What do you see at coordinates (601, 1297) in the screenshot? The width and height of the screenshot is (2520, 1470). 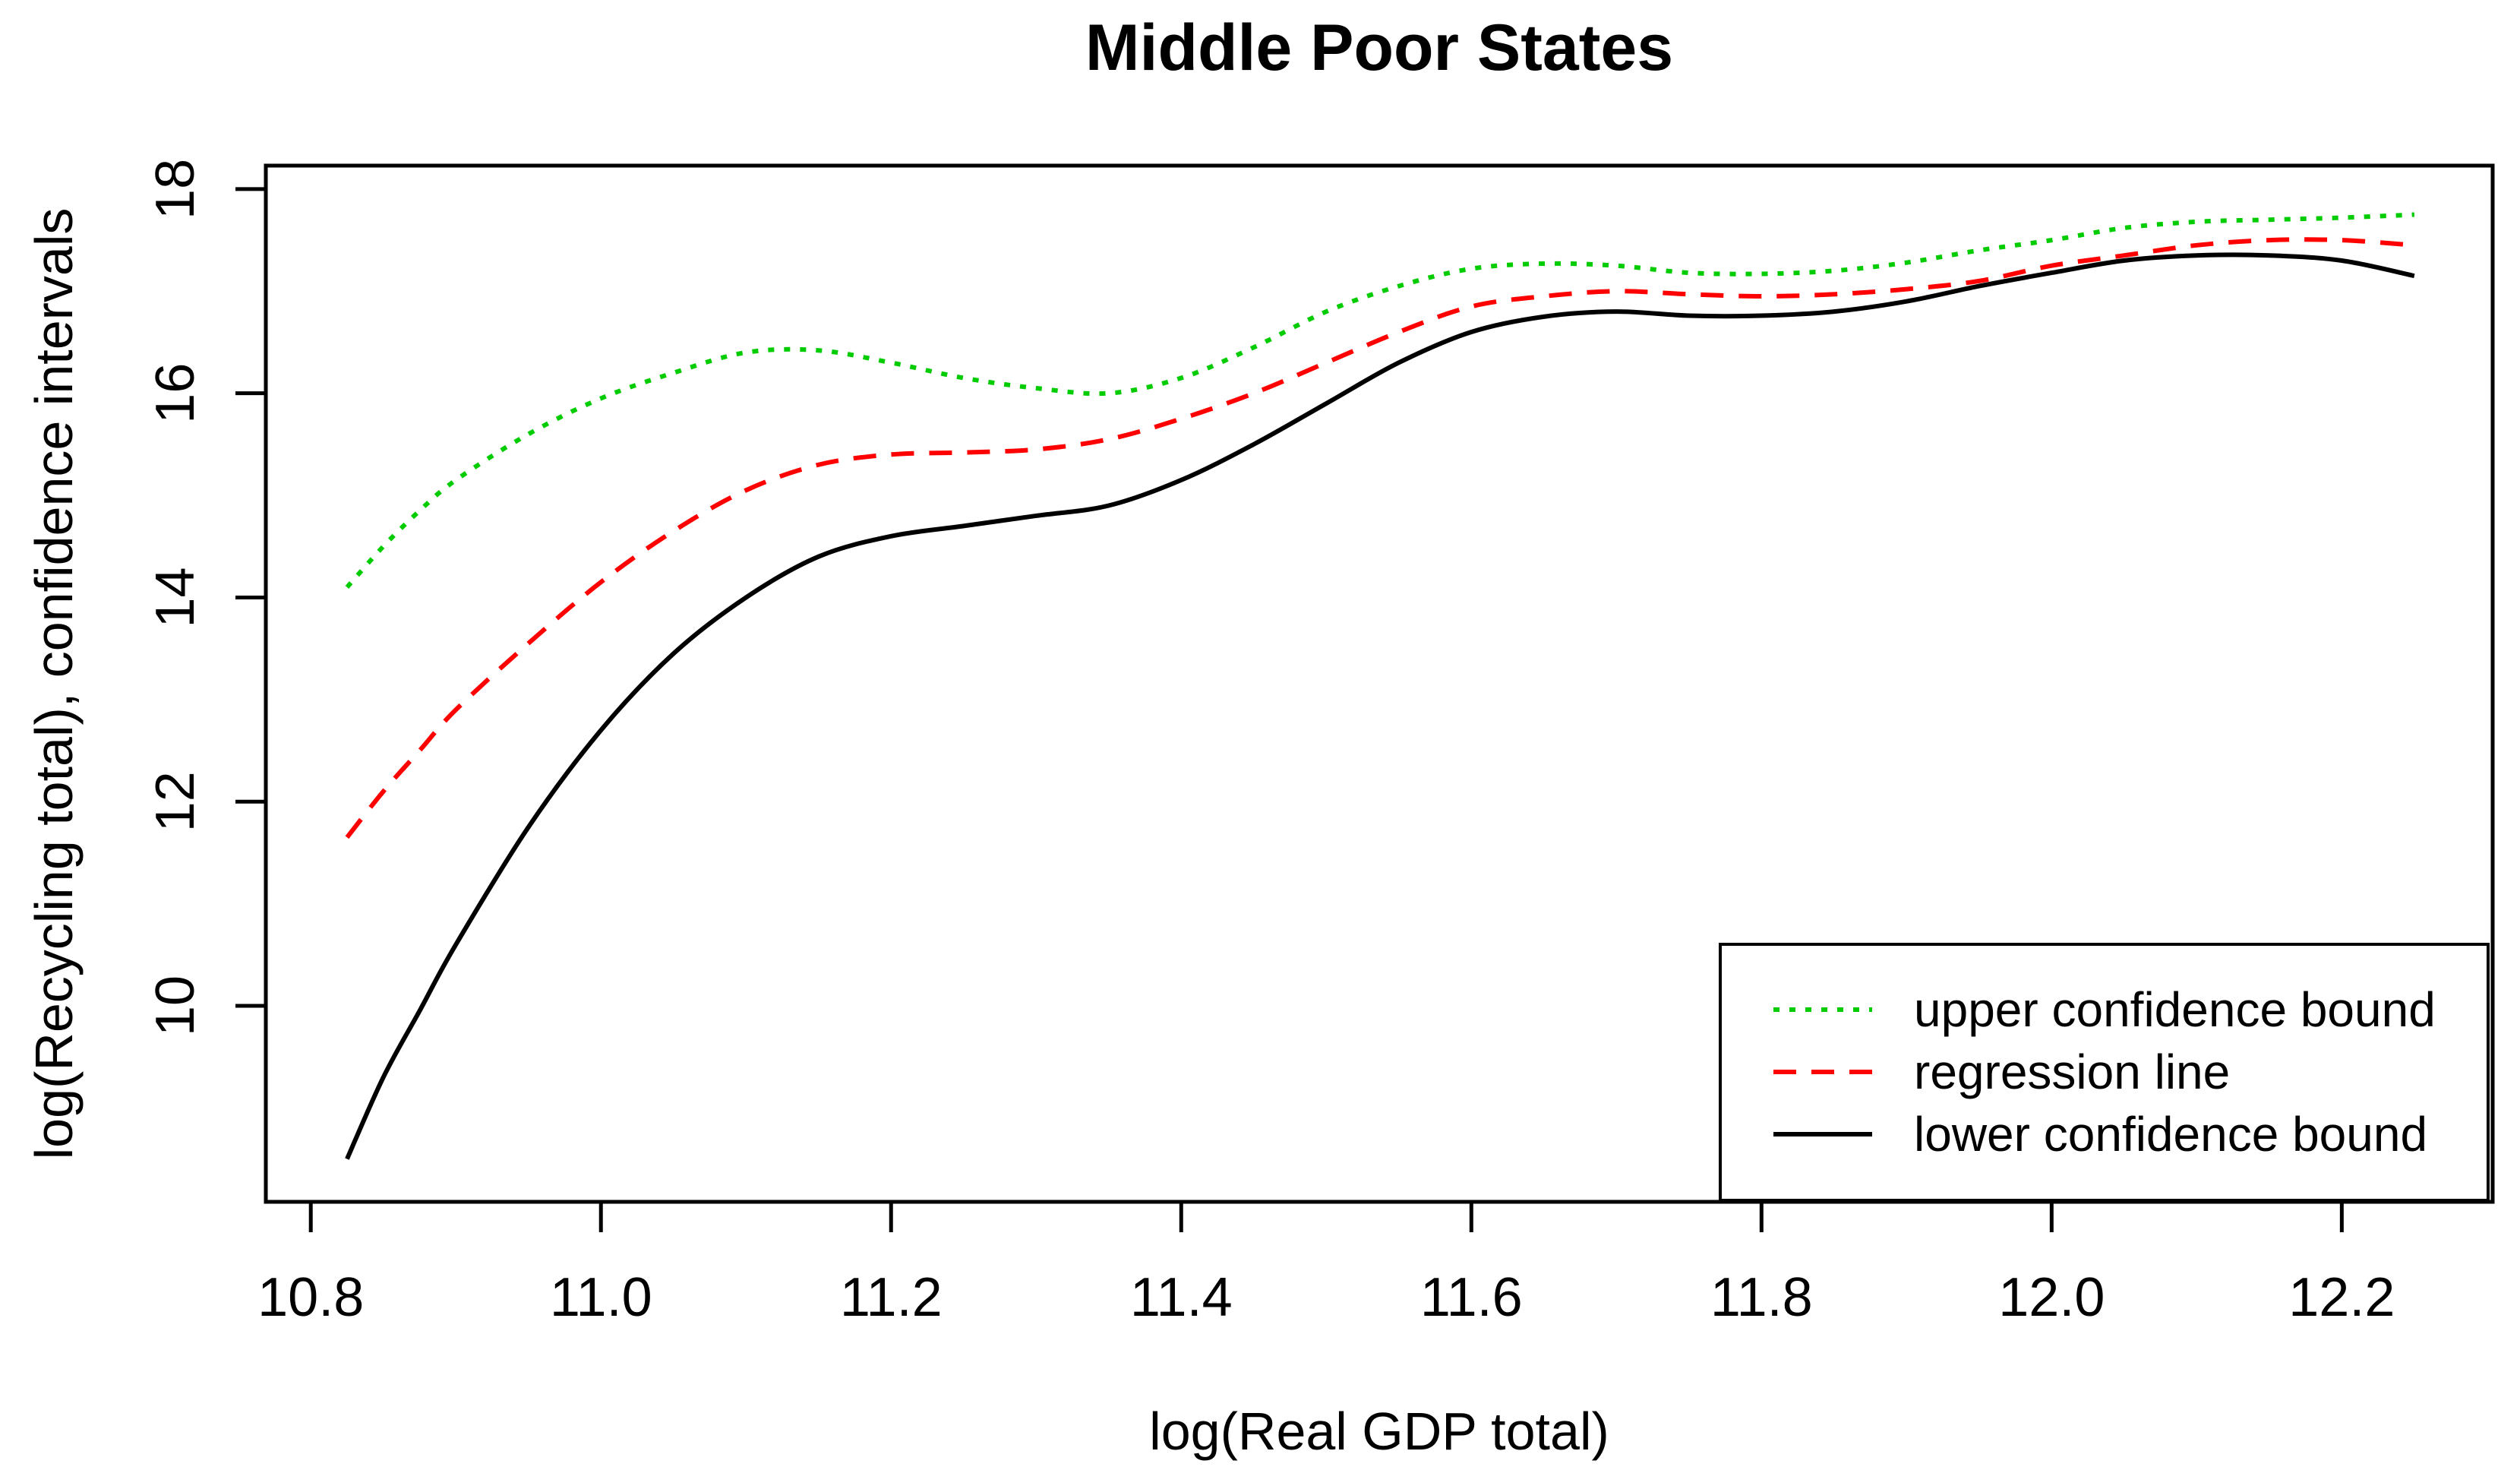 I see `x-axis-tick-label: 11.0` at bounding box center [601, 1297].